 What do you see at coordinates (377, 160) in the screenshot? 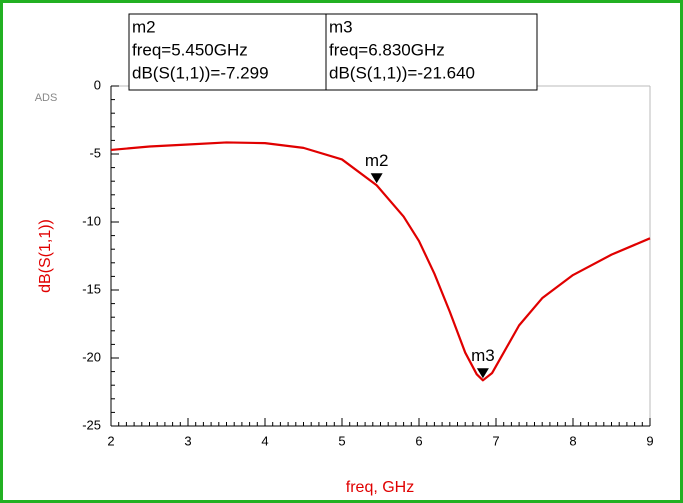
I see `marker-name: m2` at bounding box center [377, 160].